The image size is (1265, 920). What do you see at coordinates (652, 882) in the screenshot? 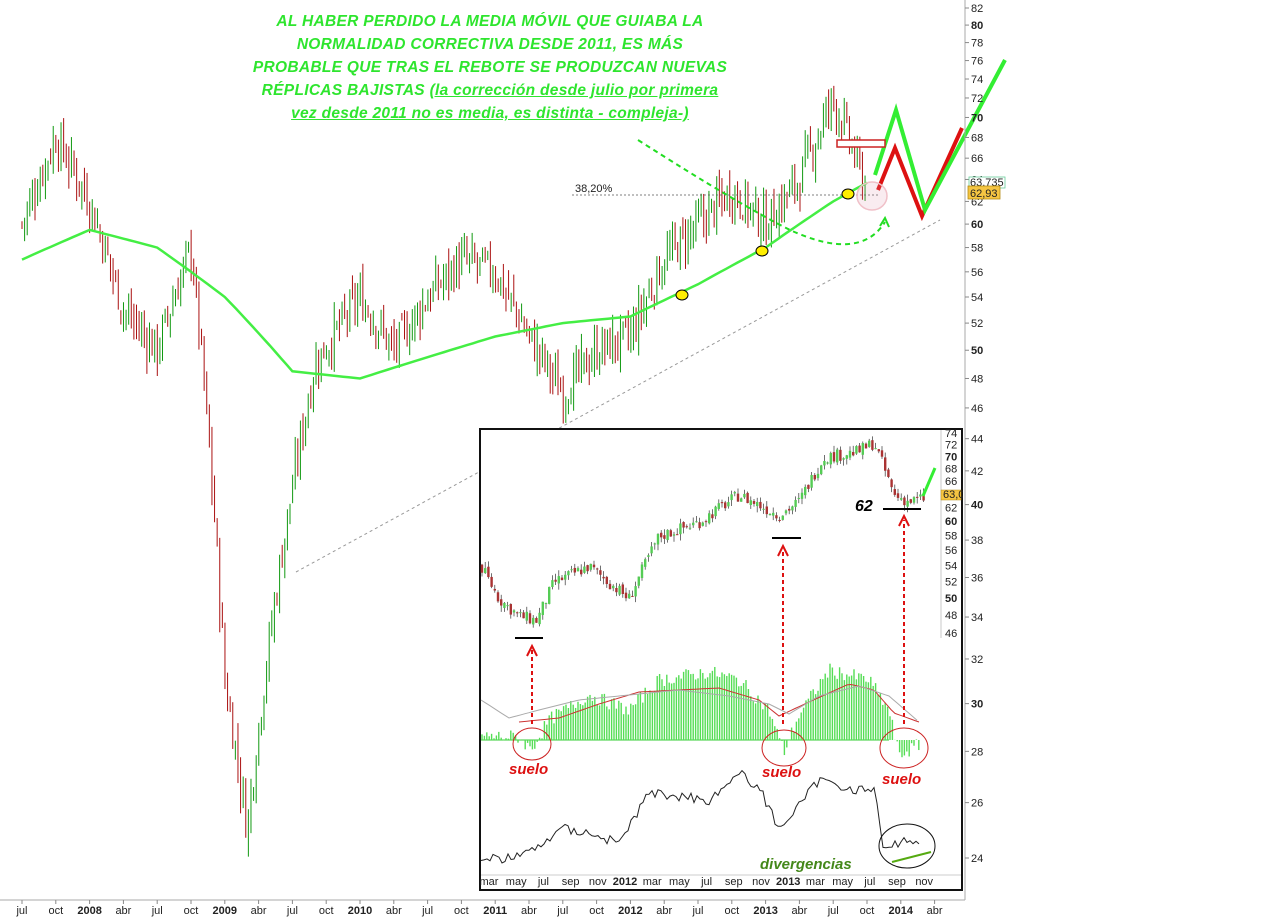
I see `inset-x-tick-label: mar` at bounding box center [652, 882].